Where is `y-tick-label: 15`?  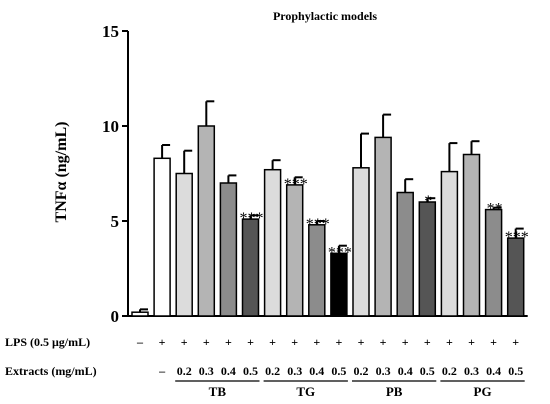 y-tick-label: 15 is located at coordinates (110, 31).